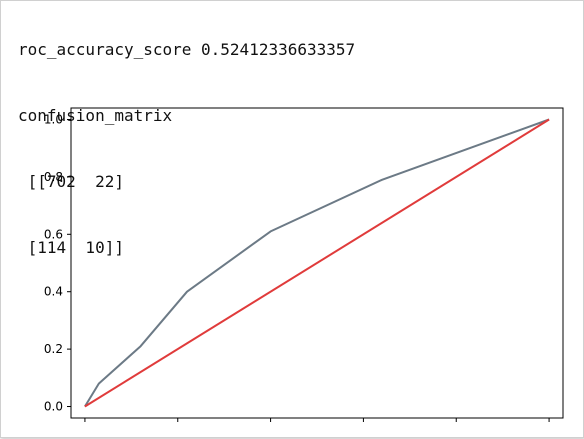 The image size is (584, 439). Describe the element at coordinates (317, 420) in the screenshot. I see `x-axis` at that location.